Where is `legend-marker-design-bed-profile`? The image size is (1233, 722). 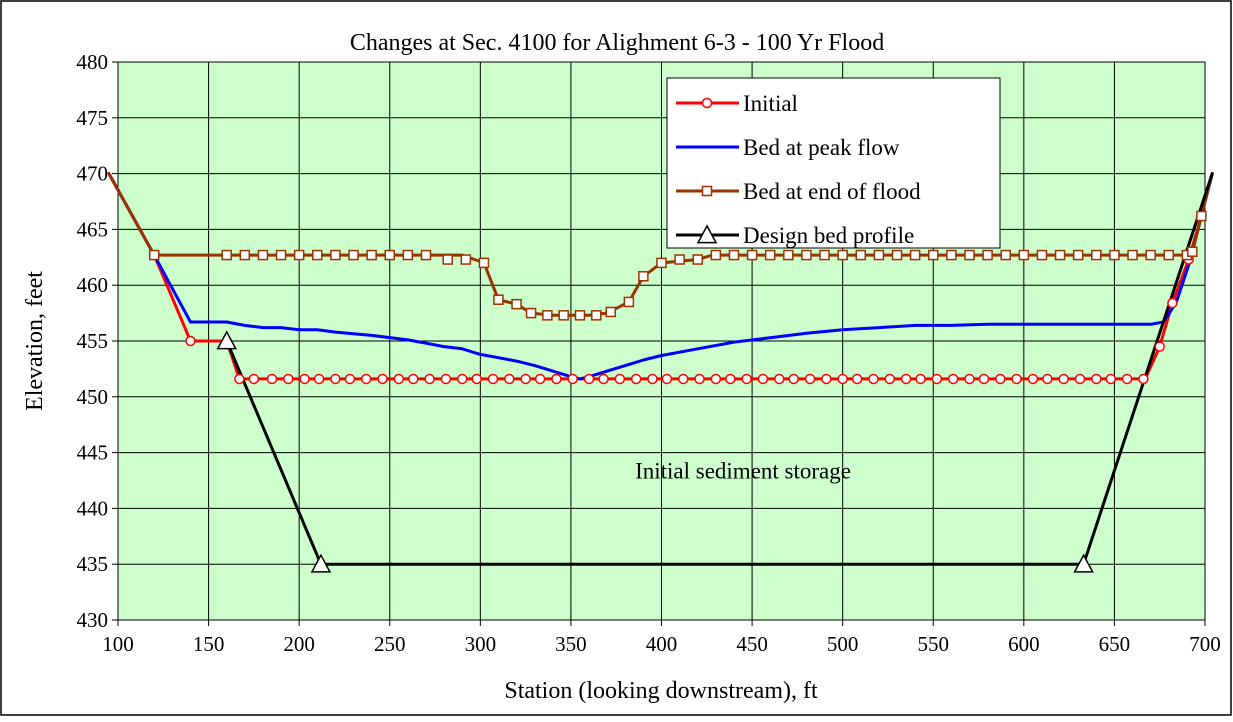 legend-marker-design-bed-profile is located at coordinates (707, 234).